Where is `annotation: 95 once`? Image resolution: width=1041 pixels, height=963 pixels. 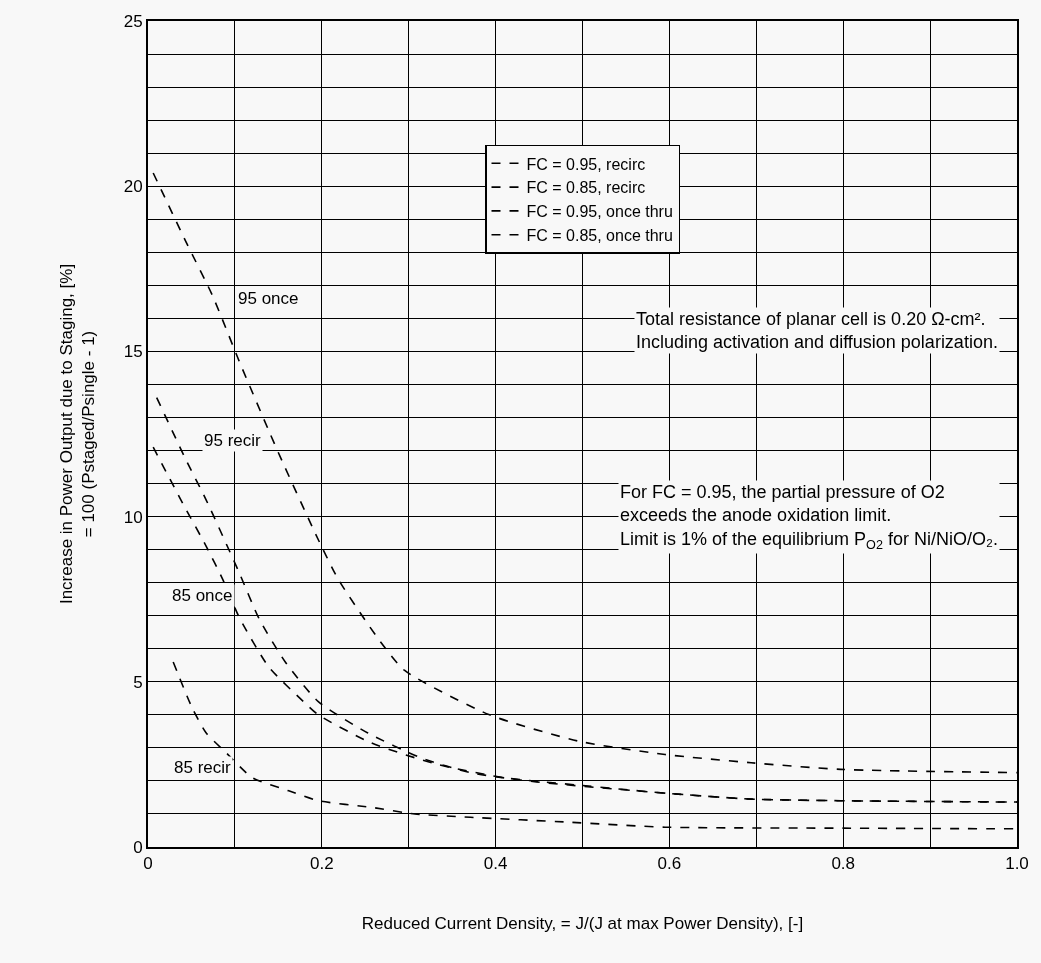 annotation: 95 once is located at coordinates (268, 298).